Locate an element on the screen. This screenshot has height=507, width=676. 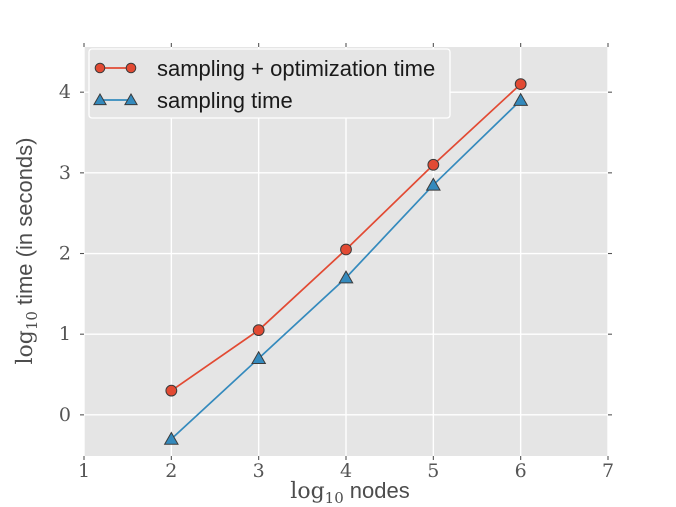
x-tick-label: 5 is located at coordinates (433, 471).